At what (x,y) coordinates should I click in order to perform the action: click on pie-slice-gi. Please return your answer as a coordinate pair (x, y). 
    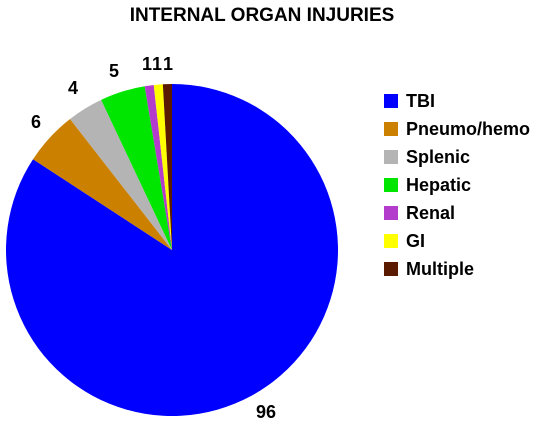
    Looking at the image, I should click on (162, 167).